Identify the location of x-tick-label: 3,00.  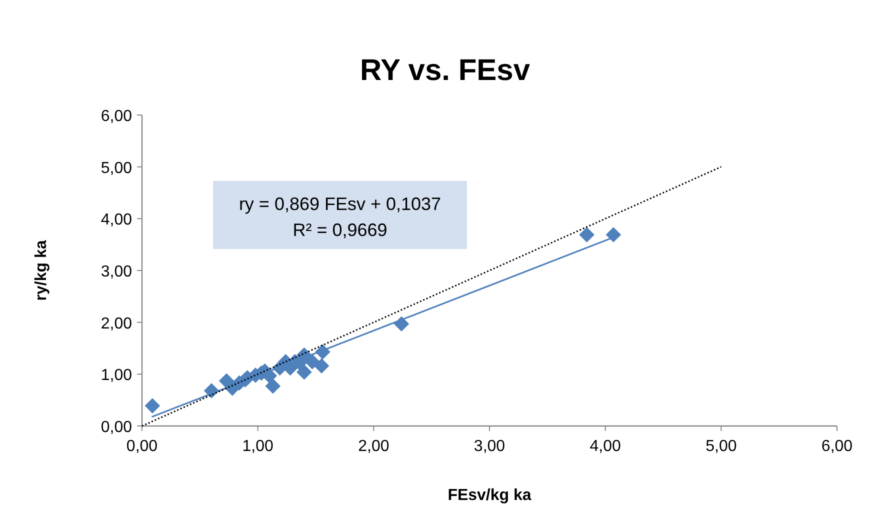
(490, 446).